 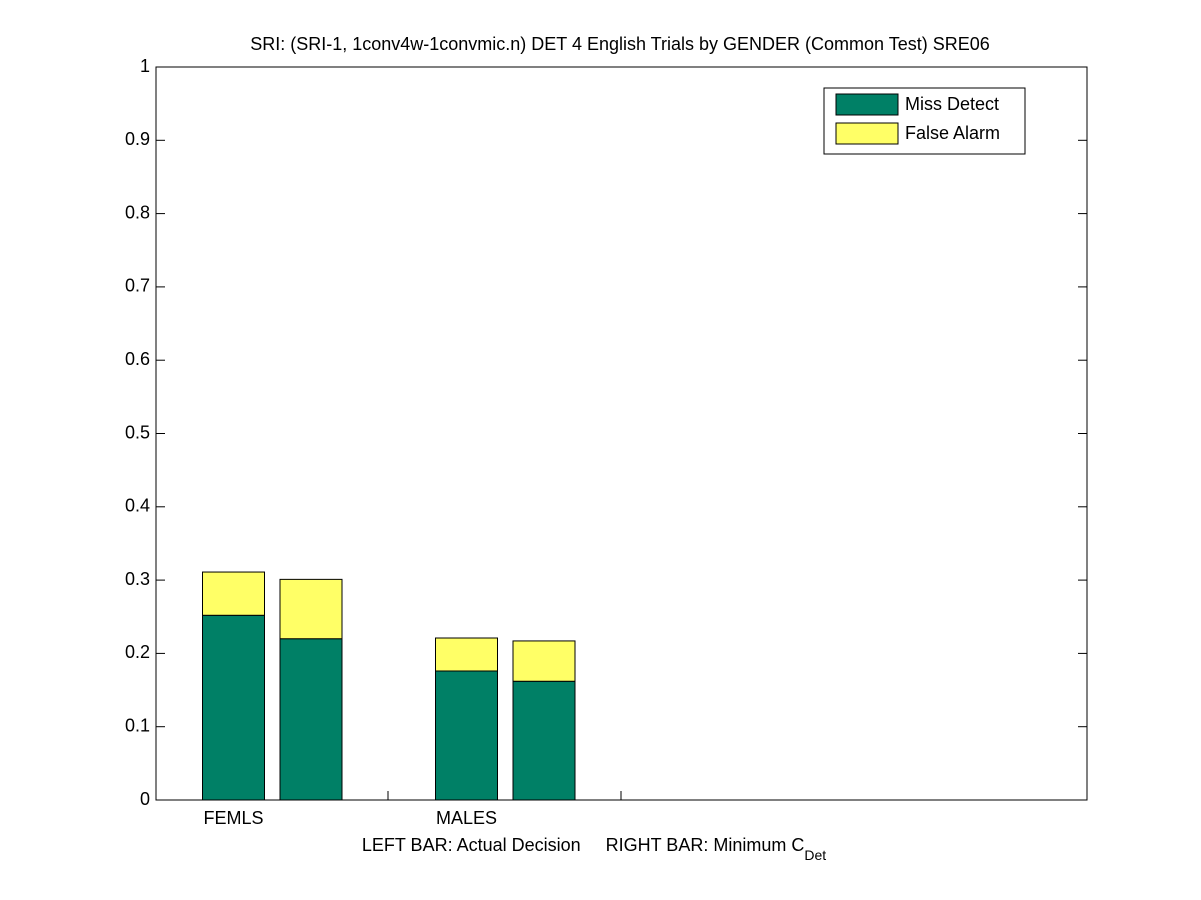 I want to click on y-tick-label: 0.4, so click(x=137, y=506).